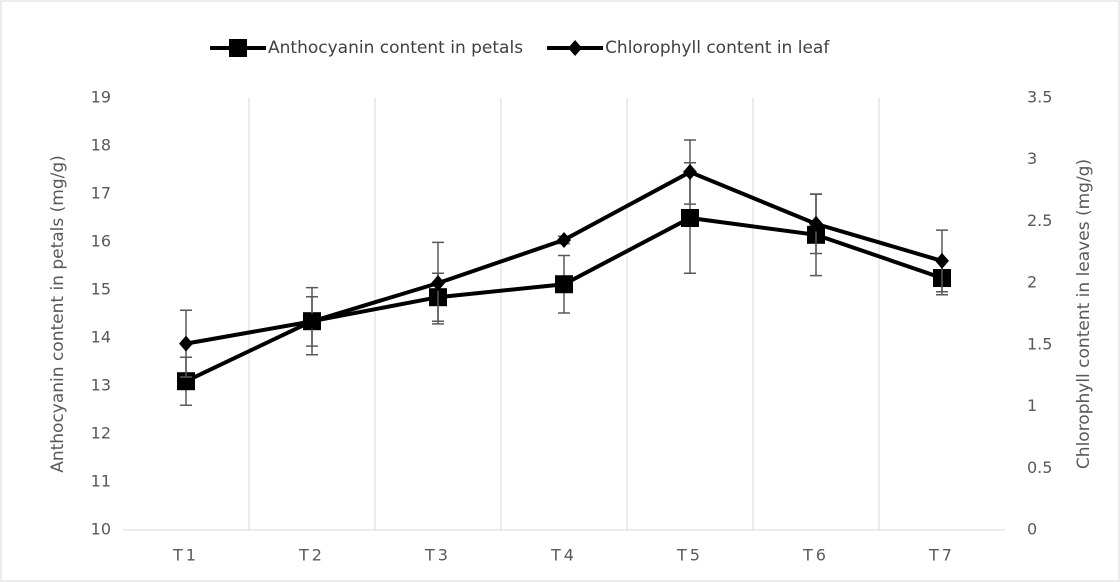 Image resolution: width=1120 pixels, height=582 pixels. What do you see at coordinates (395, 48) in the screenshot?
I see `legend-label: Anthocyanin content in petals` at bounding box center [395, 48].